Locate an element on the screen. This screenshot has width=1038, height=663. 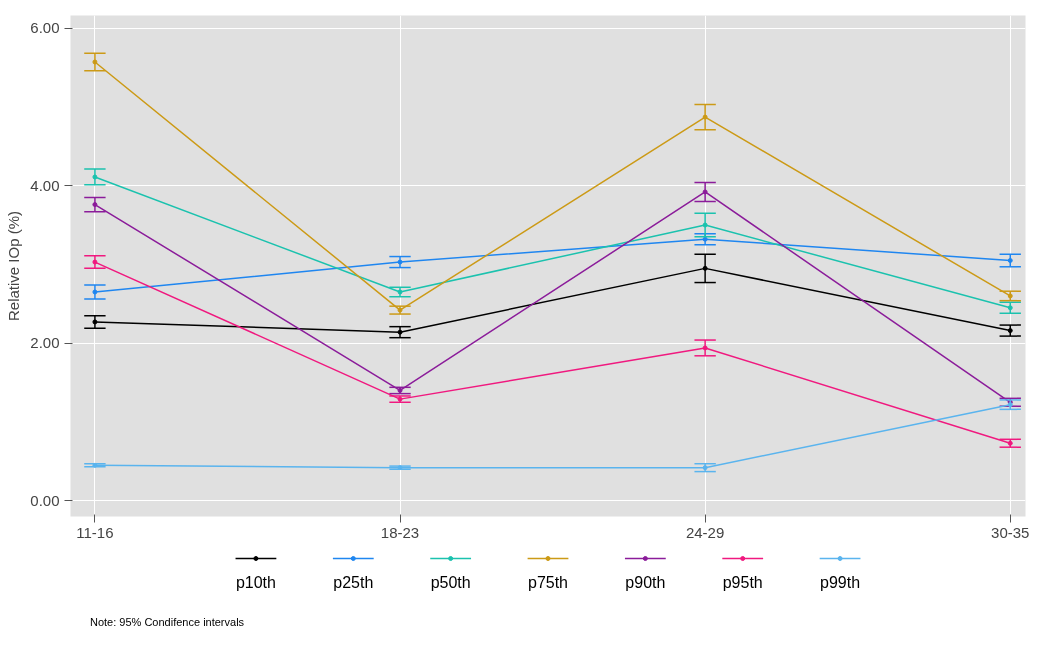
legend-label: p25th is located at coordinates (353, 582).